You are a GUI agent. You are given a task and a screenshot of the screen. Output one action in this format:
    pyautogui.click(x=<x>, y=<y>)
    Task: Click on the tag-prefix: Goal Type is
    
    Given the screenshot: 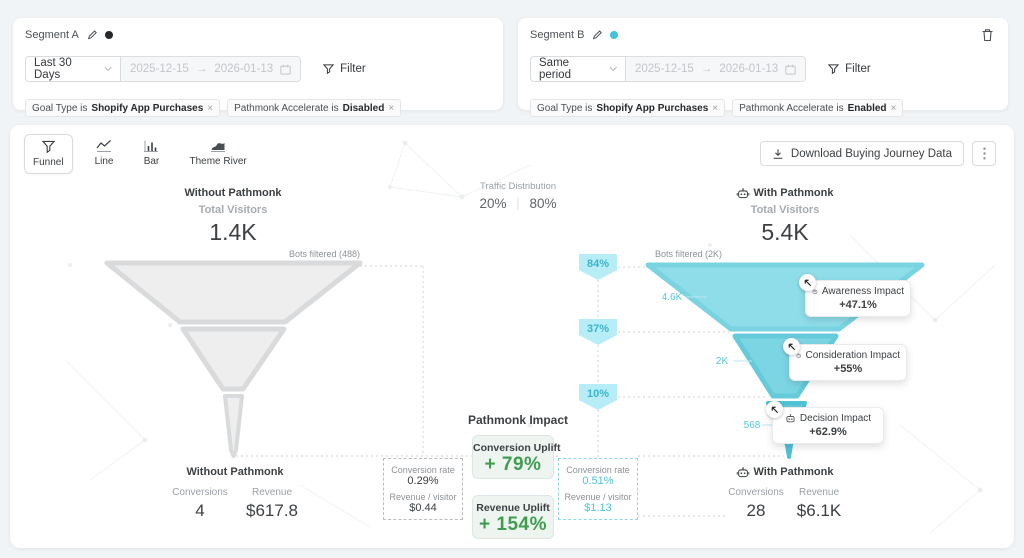 What is the action you would take?
    pyautogui.click(x=60, y=108)
    